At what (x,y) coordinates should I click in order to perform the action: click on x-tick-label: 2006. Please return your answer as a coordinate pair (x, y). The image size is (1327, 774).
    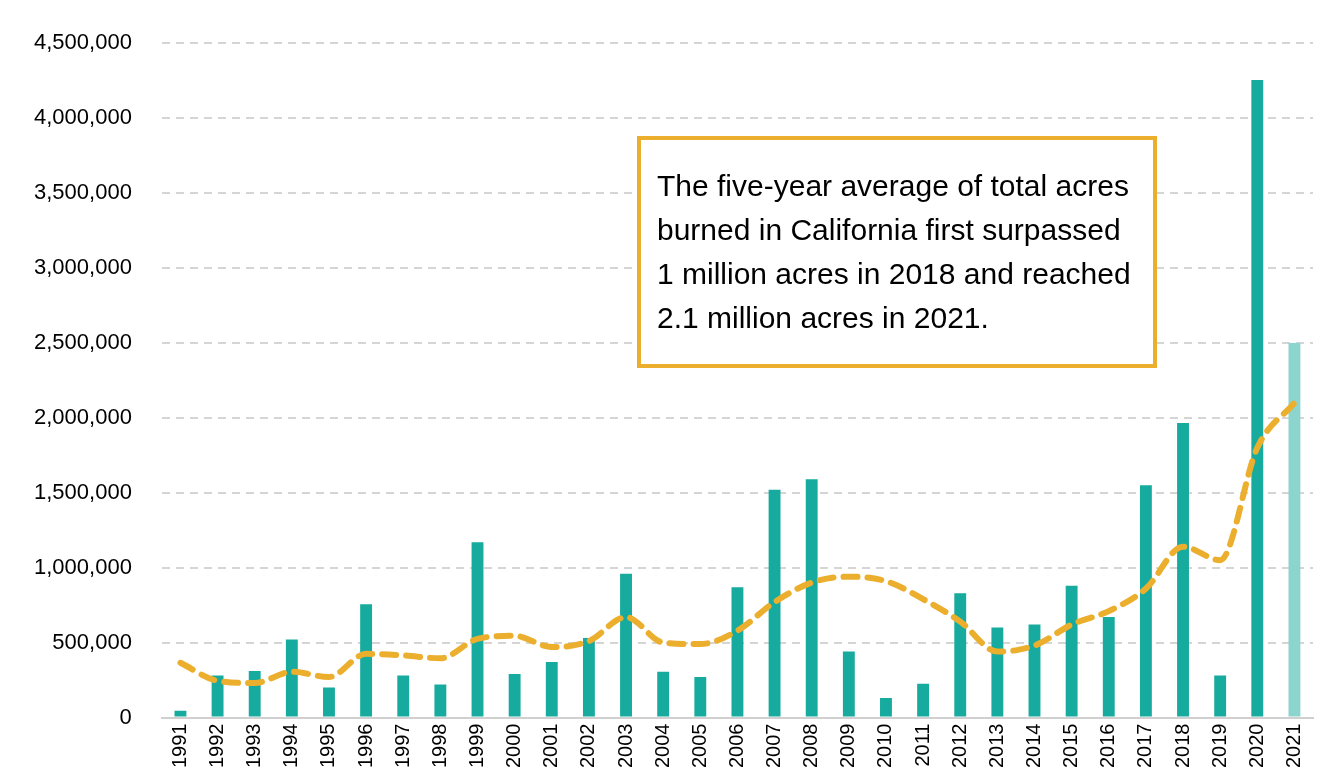
    Looking at the image, I should click on (735, 746).